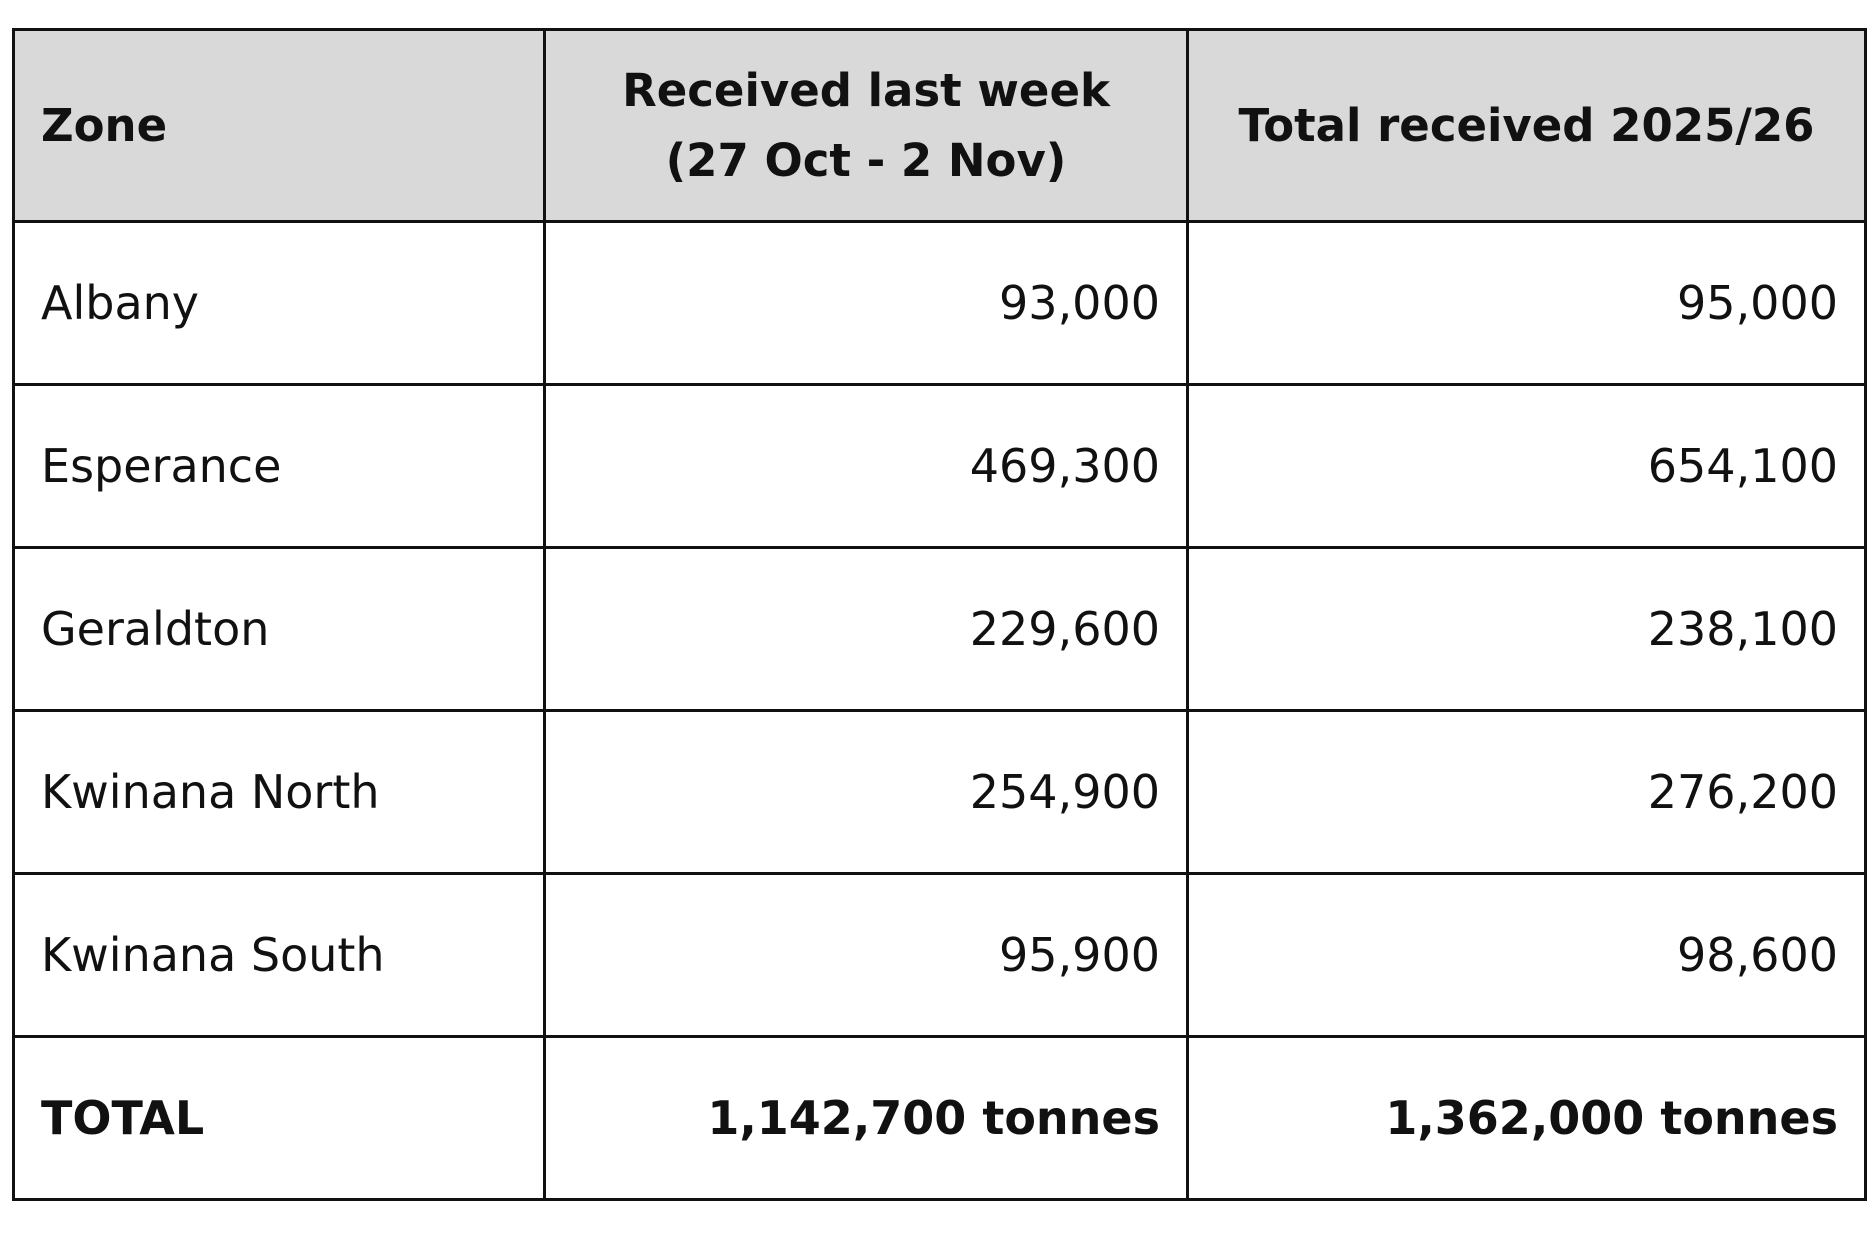  Describe the element at coordinates (1526, 125) in the screenshot. I see `header-cell: Total received 2025/26` at that location.